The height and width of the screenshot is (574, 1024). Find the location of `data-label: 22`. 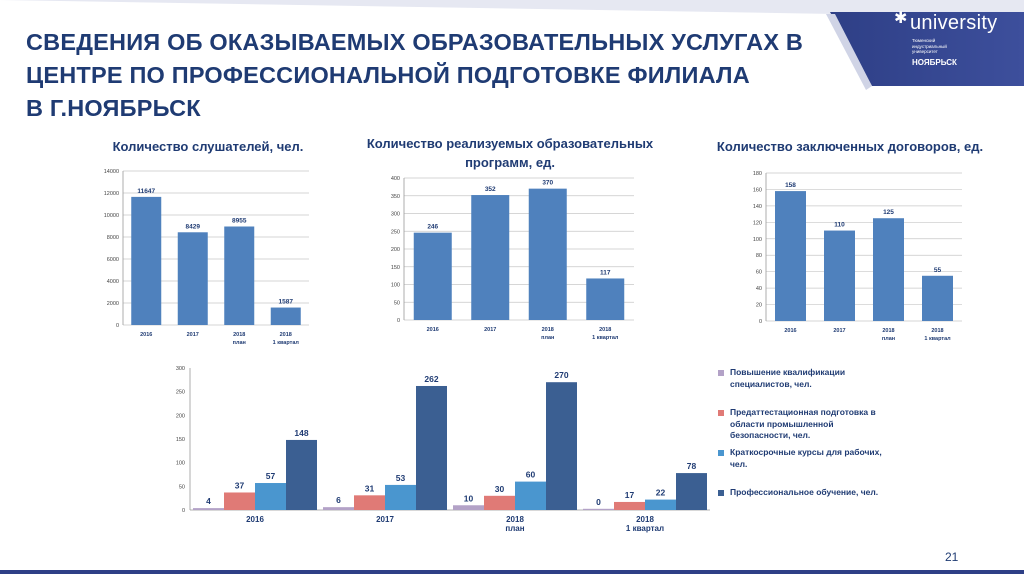

data-label: 22 is located at coordinates (661, 493).